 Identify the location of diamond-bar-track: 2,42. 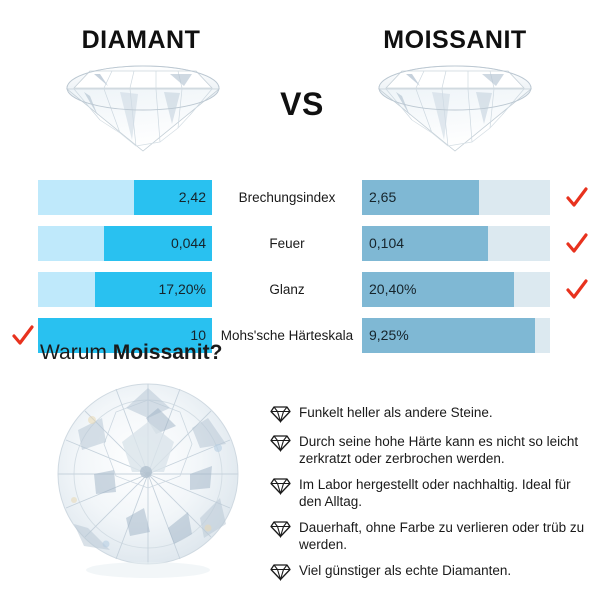
(125, 197).